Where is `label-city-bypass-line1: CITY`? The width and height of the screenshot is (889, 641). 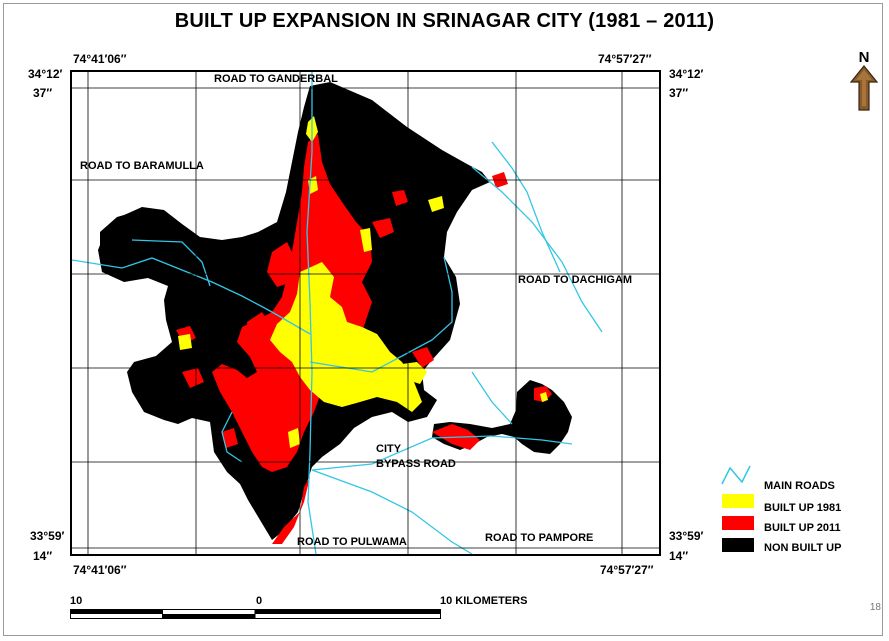 label-city-bypass-line1: CITY is located at coordinates (389, 449).